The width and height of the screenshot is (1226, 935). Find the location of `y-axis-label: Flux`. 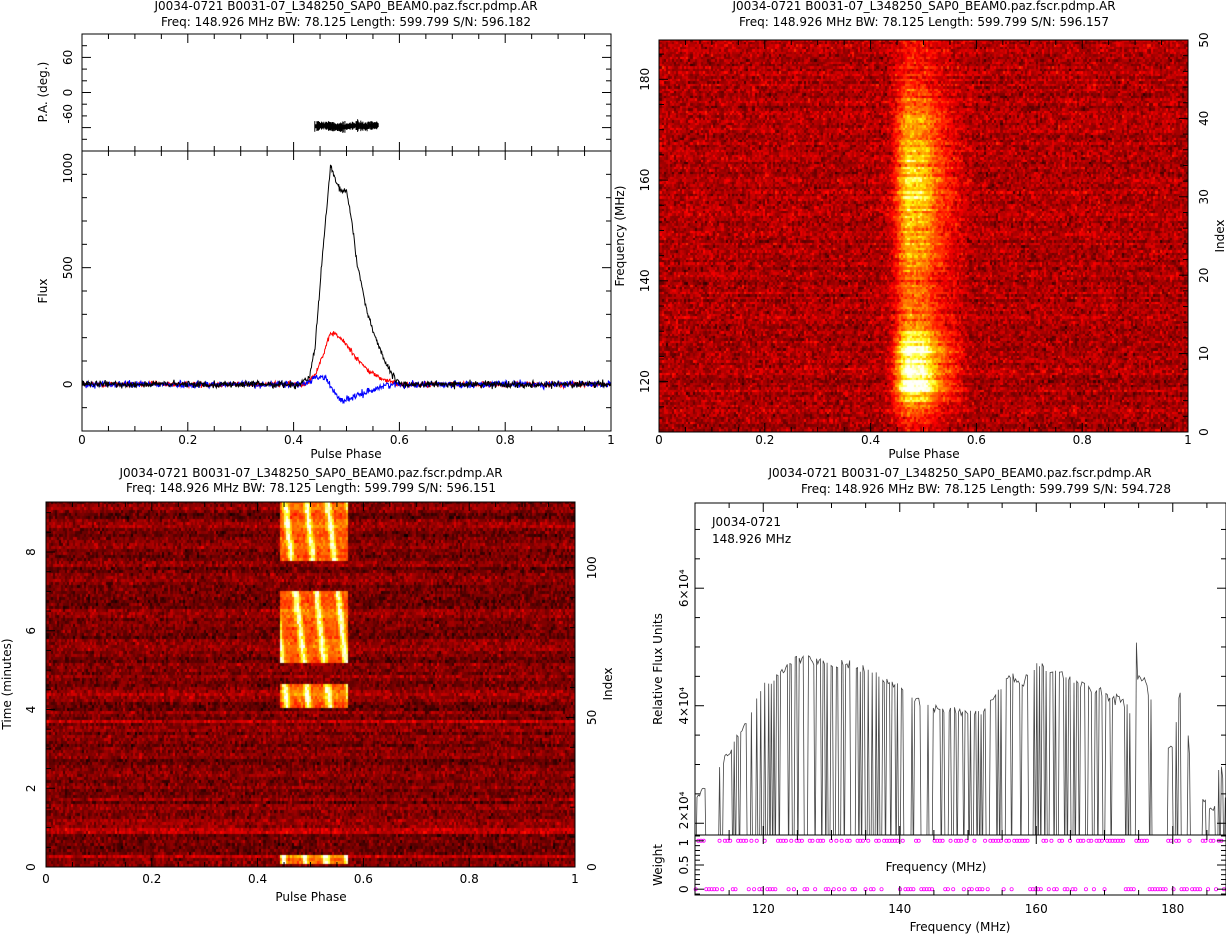

y-axis-label: Flux is located at coordinates (43, 291).